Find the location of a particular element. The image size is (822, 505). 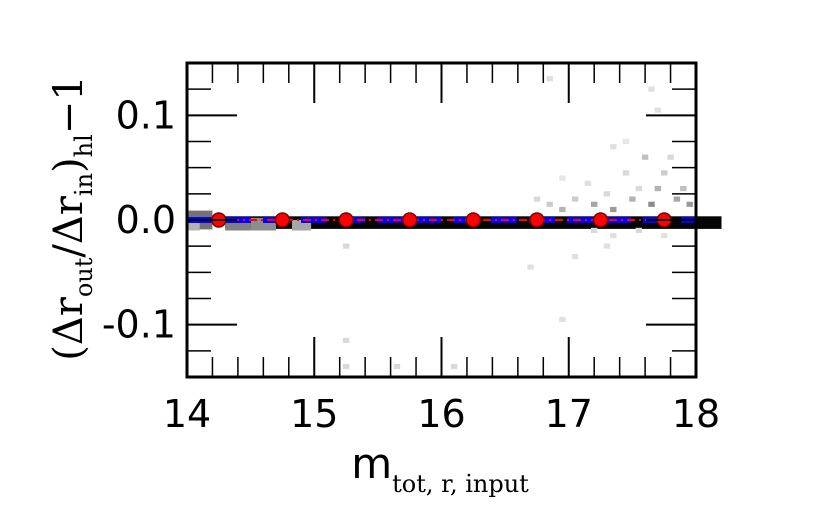

y-tick-label: 0.1 is located at coordinates (146, 115).